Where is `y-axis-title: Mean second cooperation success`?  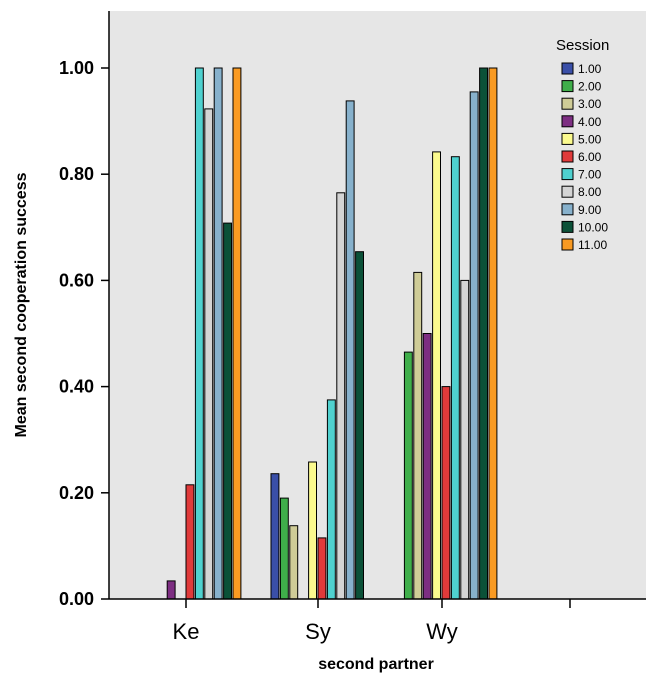
y-axis-title: Mean second cooperation success is located at coordinates (21, 304).